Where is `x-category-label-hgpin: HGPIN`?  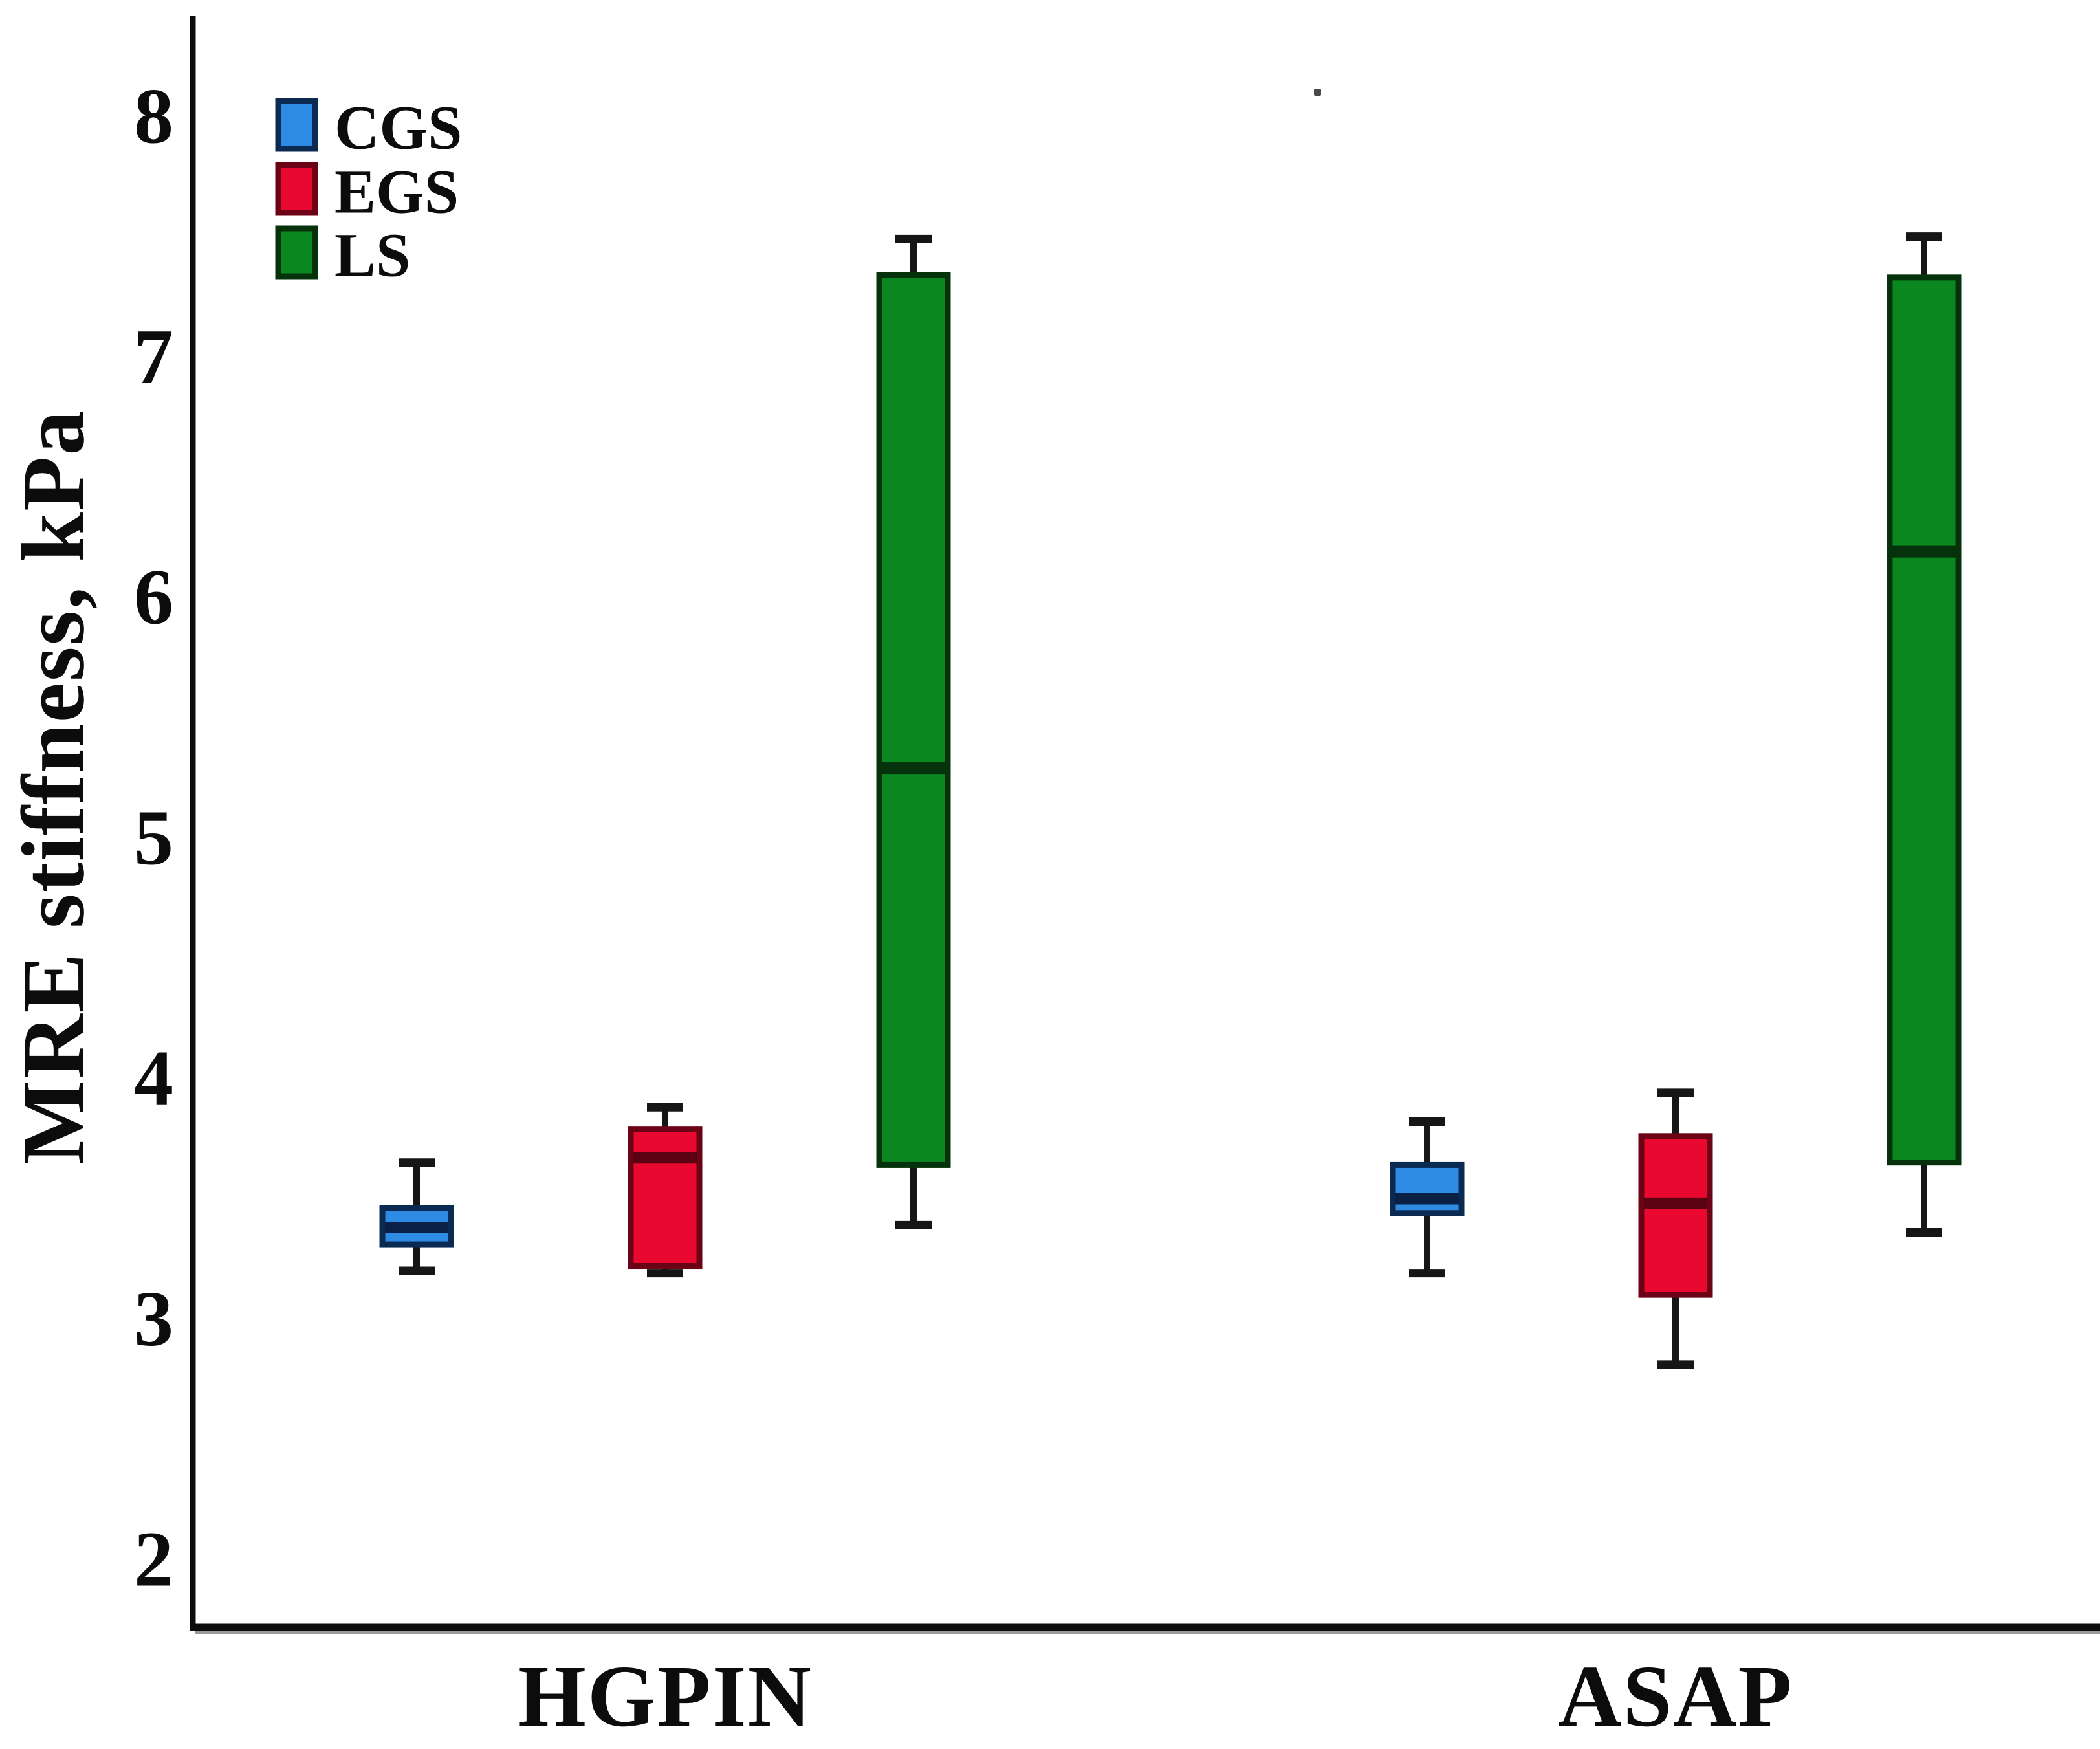
x-category-label-hgpin: HGPIN is located at coordinates (666, 1697).